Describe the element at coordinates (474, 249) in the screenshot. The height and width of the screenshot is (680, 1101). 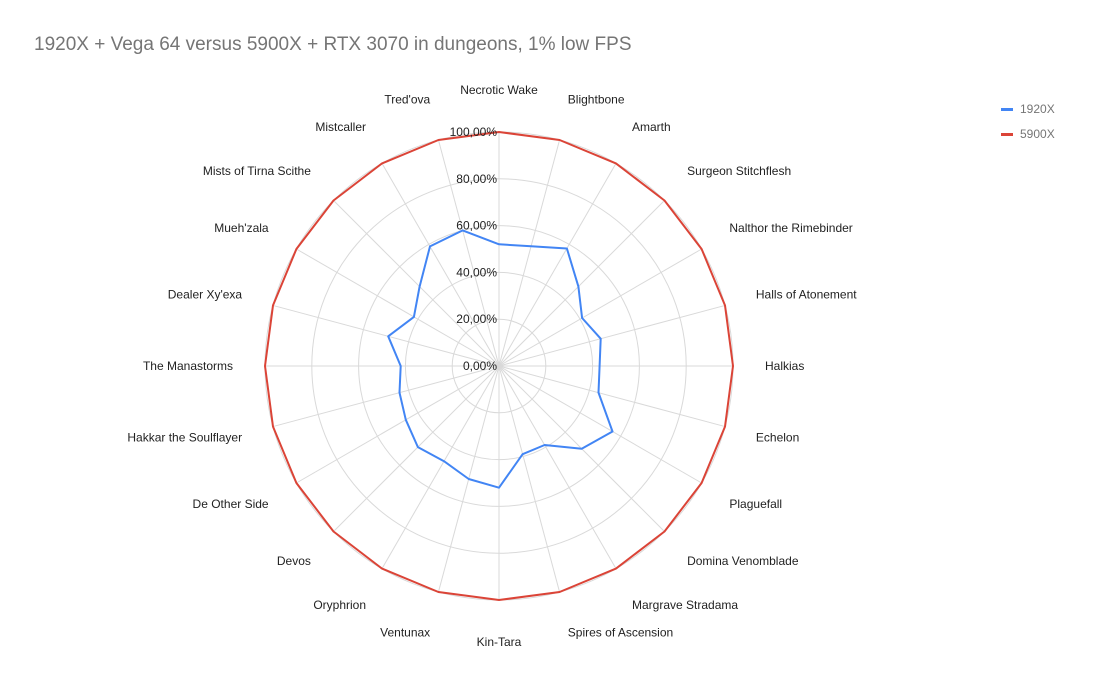
I see `tick-labels: 0,00% 20,00% 40,00% 60,00% 80,00% 100,00%` at that location.